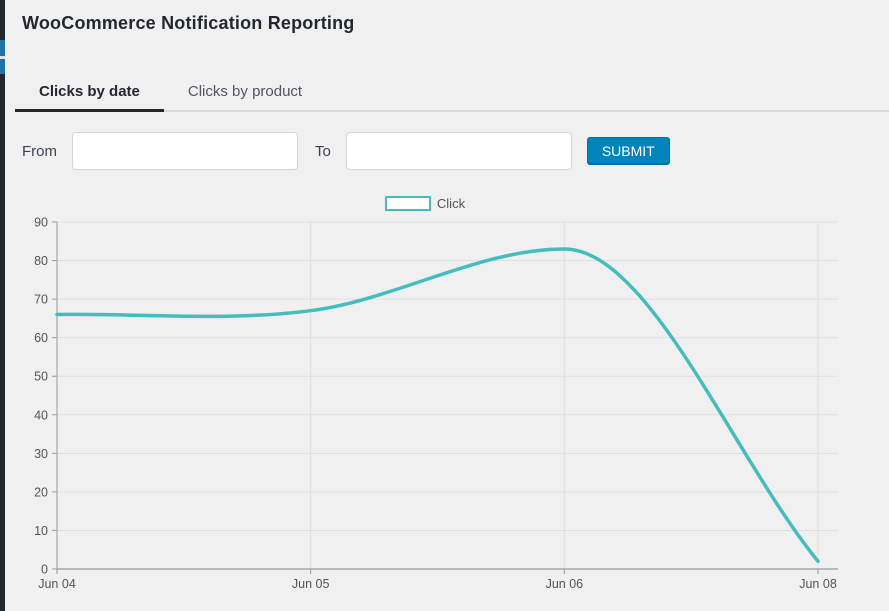 The height and width of the screenshot is (611, 889). Describe the element at coordinates (41, 261) in the screenshot. I see `svg-text: 80` at that location.